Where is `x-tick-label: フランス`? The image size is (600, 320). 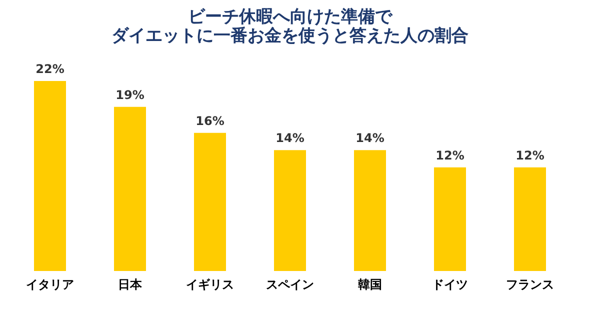
x-tick-label: フランス is located at coordinates (530, 285).